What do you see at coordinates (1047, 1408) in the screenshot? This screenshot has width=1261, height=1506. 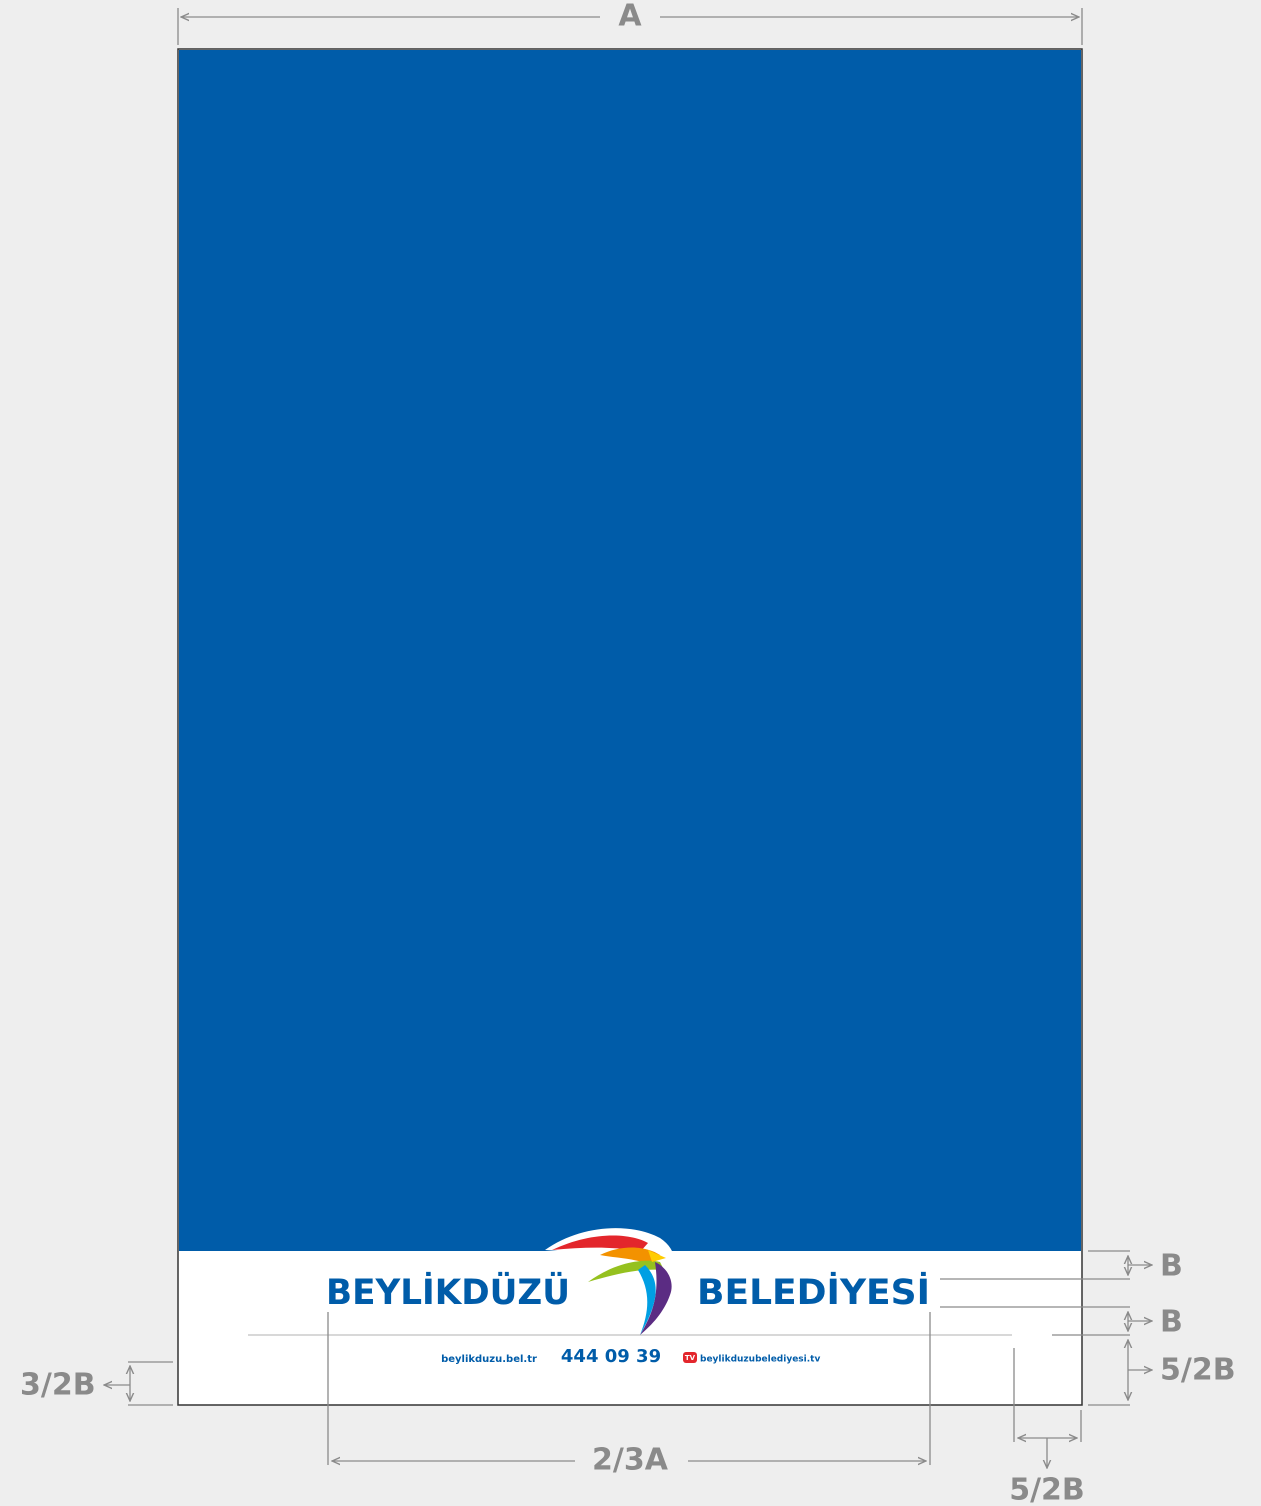 I see `dim-bottom-right` at bounding box center [1047, 1408].